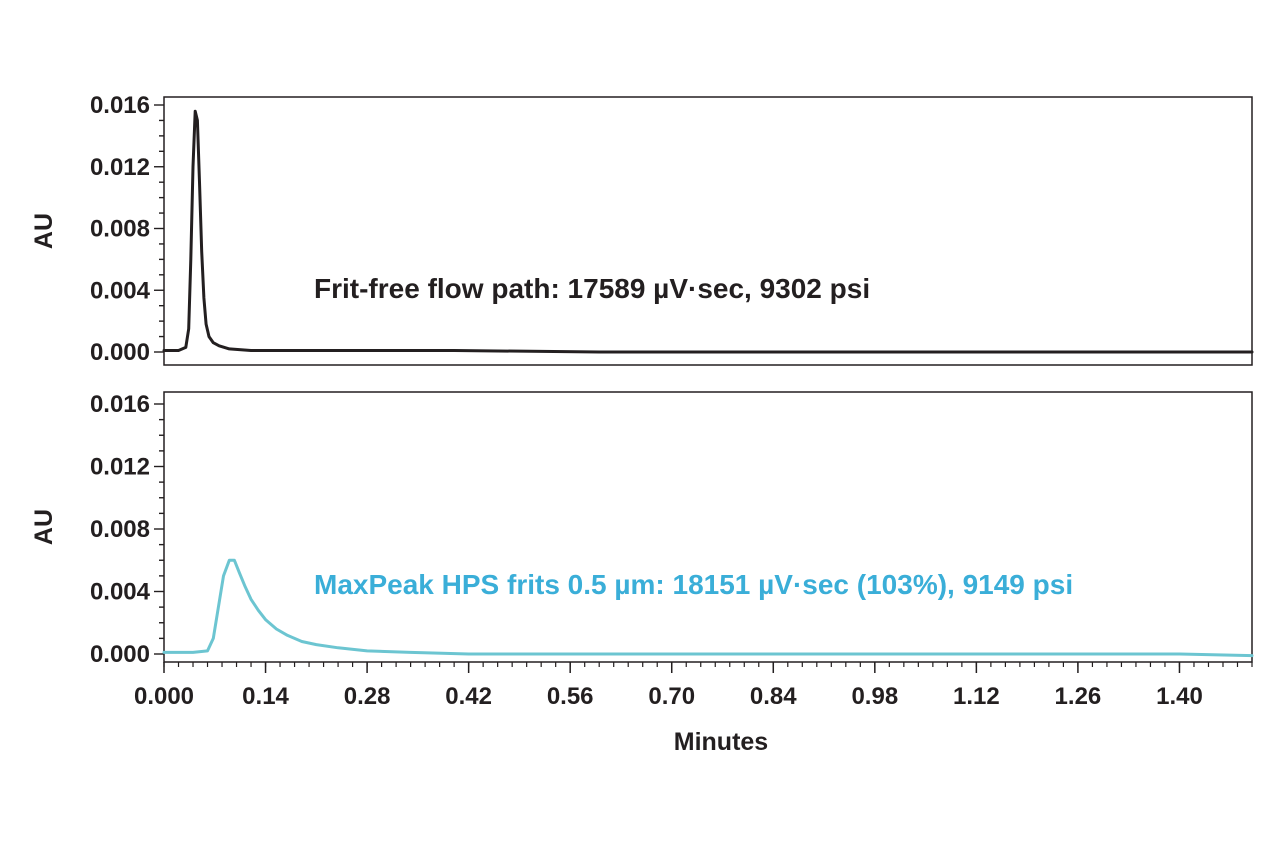 The width and height of the screenshot is (1280, 853). I want to click on x-tick-label: 1.26, so click(1078, 696).